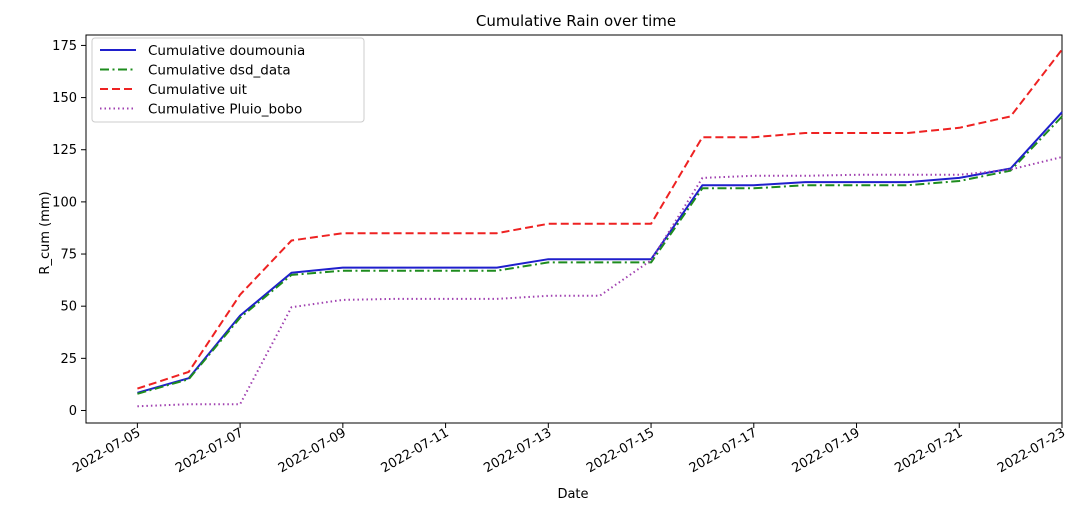  I want to click on y-tick-label: 75, so click(68, 255).